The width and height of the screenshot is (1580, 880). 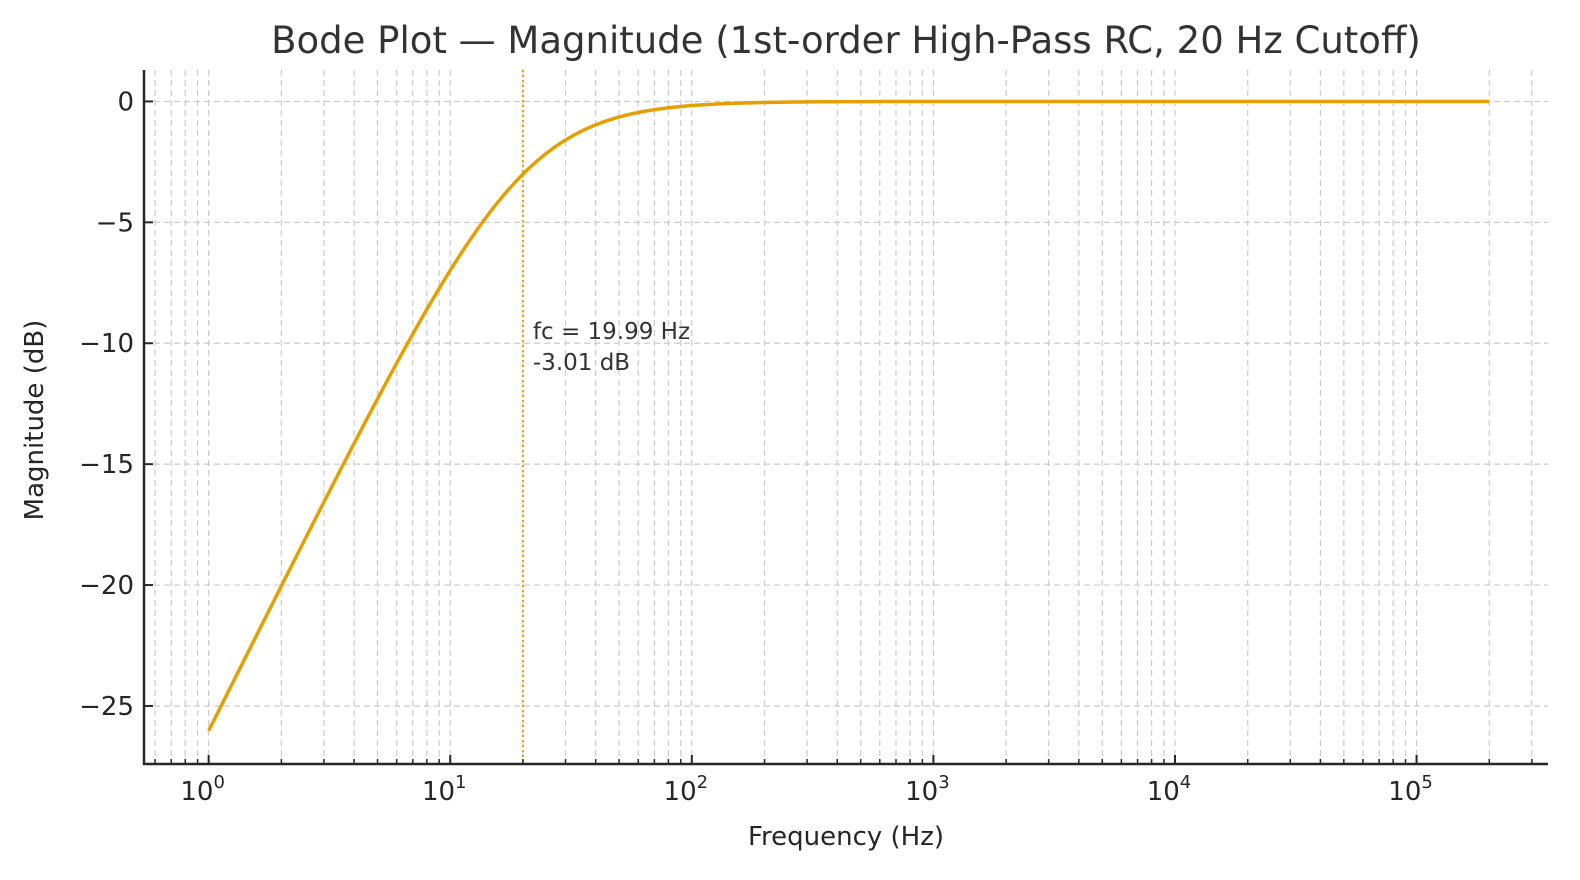 I want to click on annotation-line: -3.01 dB, so click(x=581, y=363).